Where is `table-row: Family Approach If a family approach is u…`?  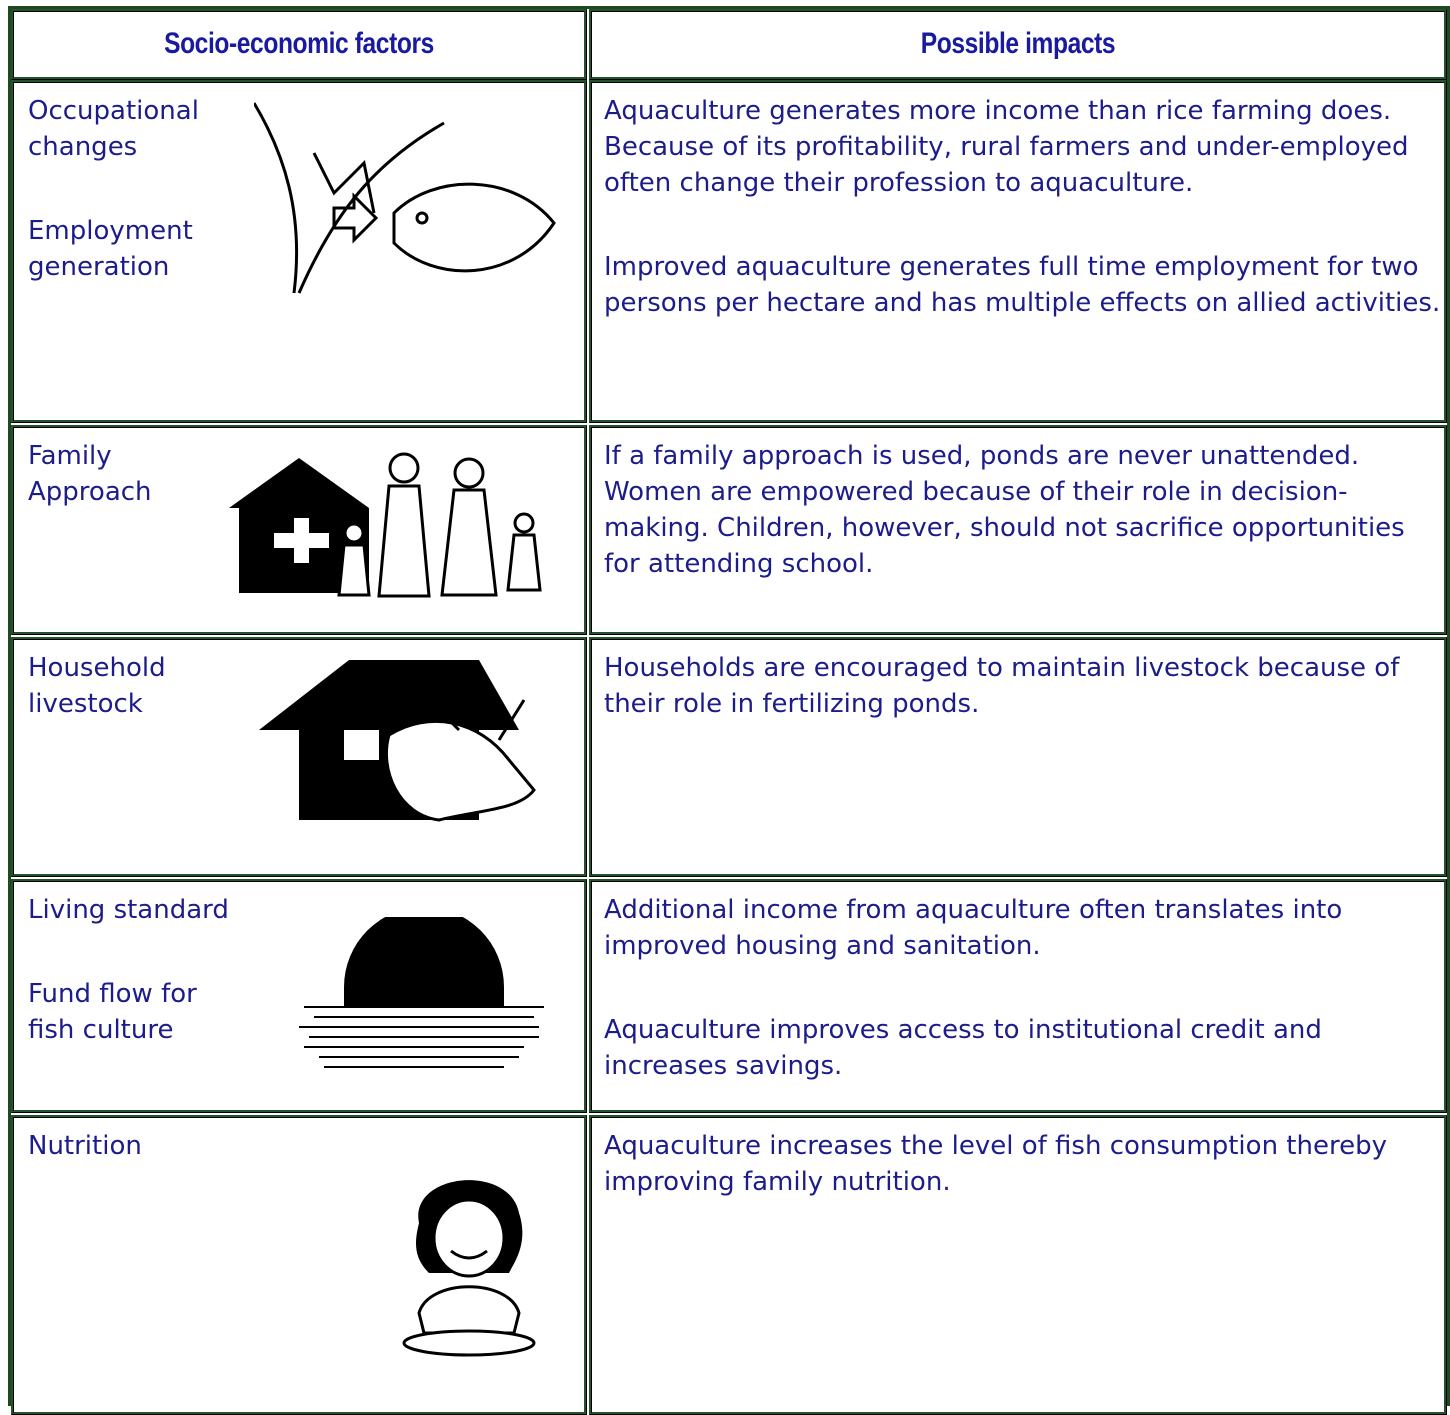
table-row: Family Approach If a family approach is u… is located at coordinates (729, 530).